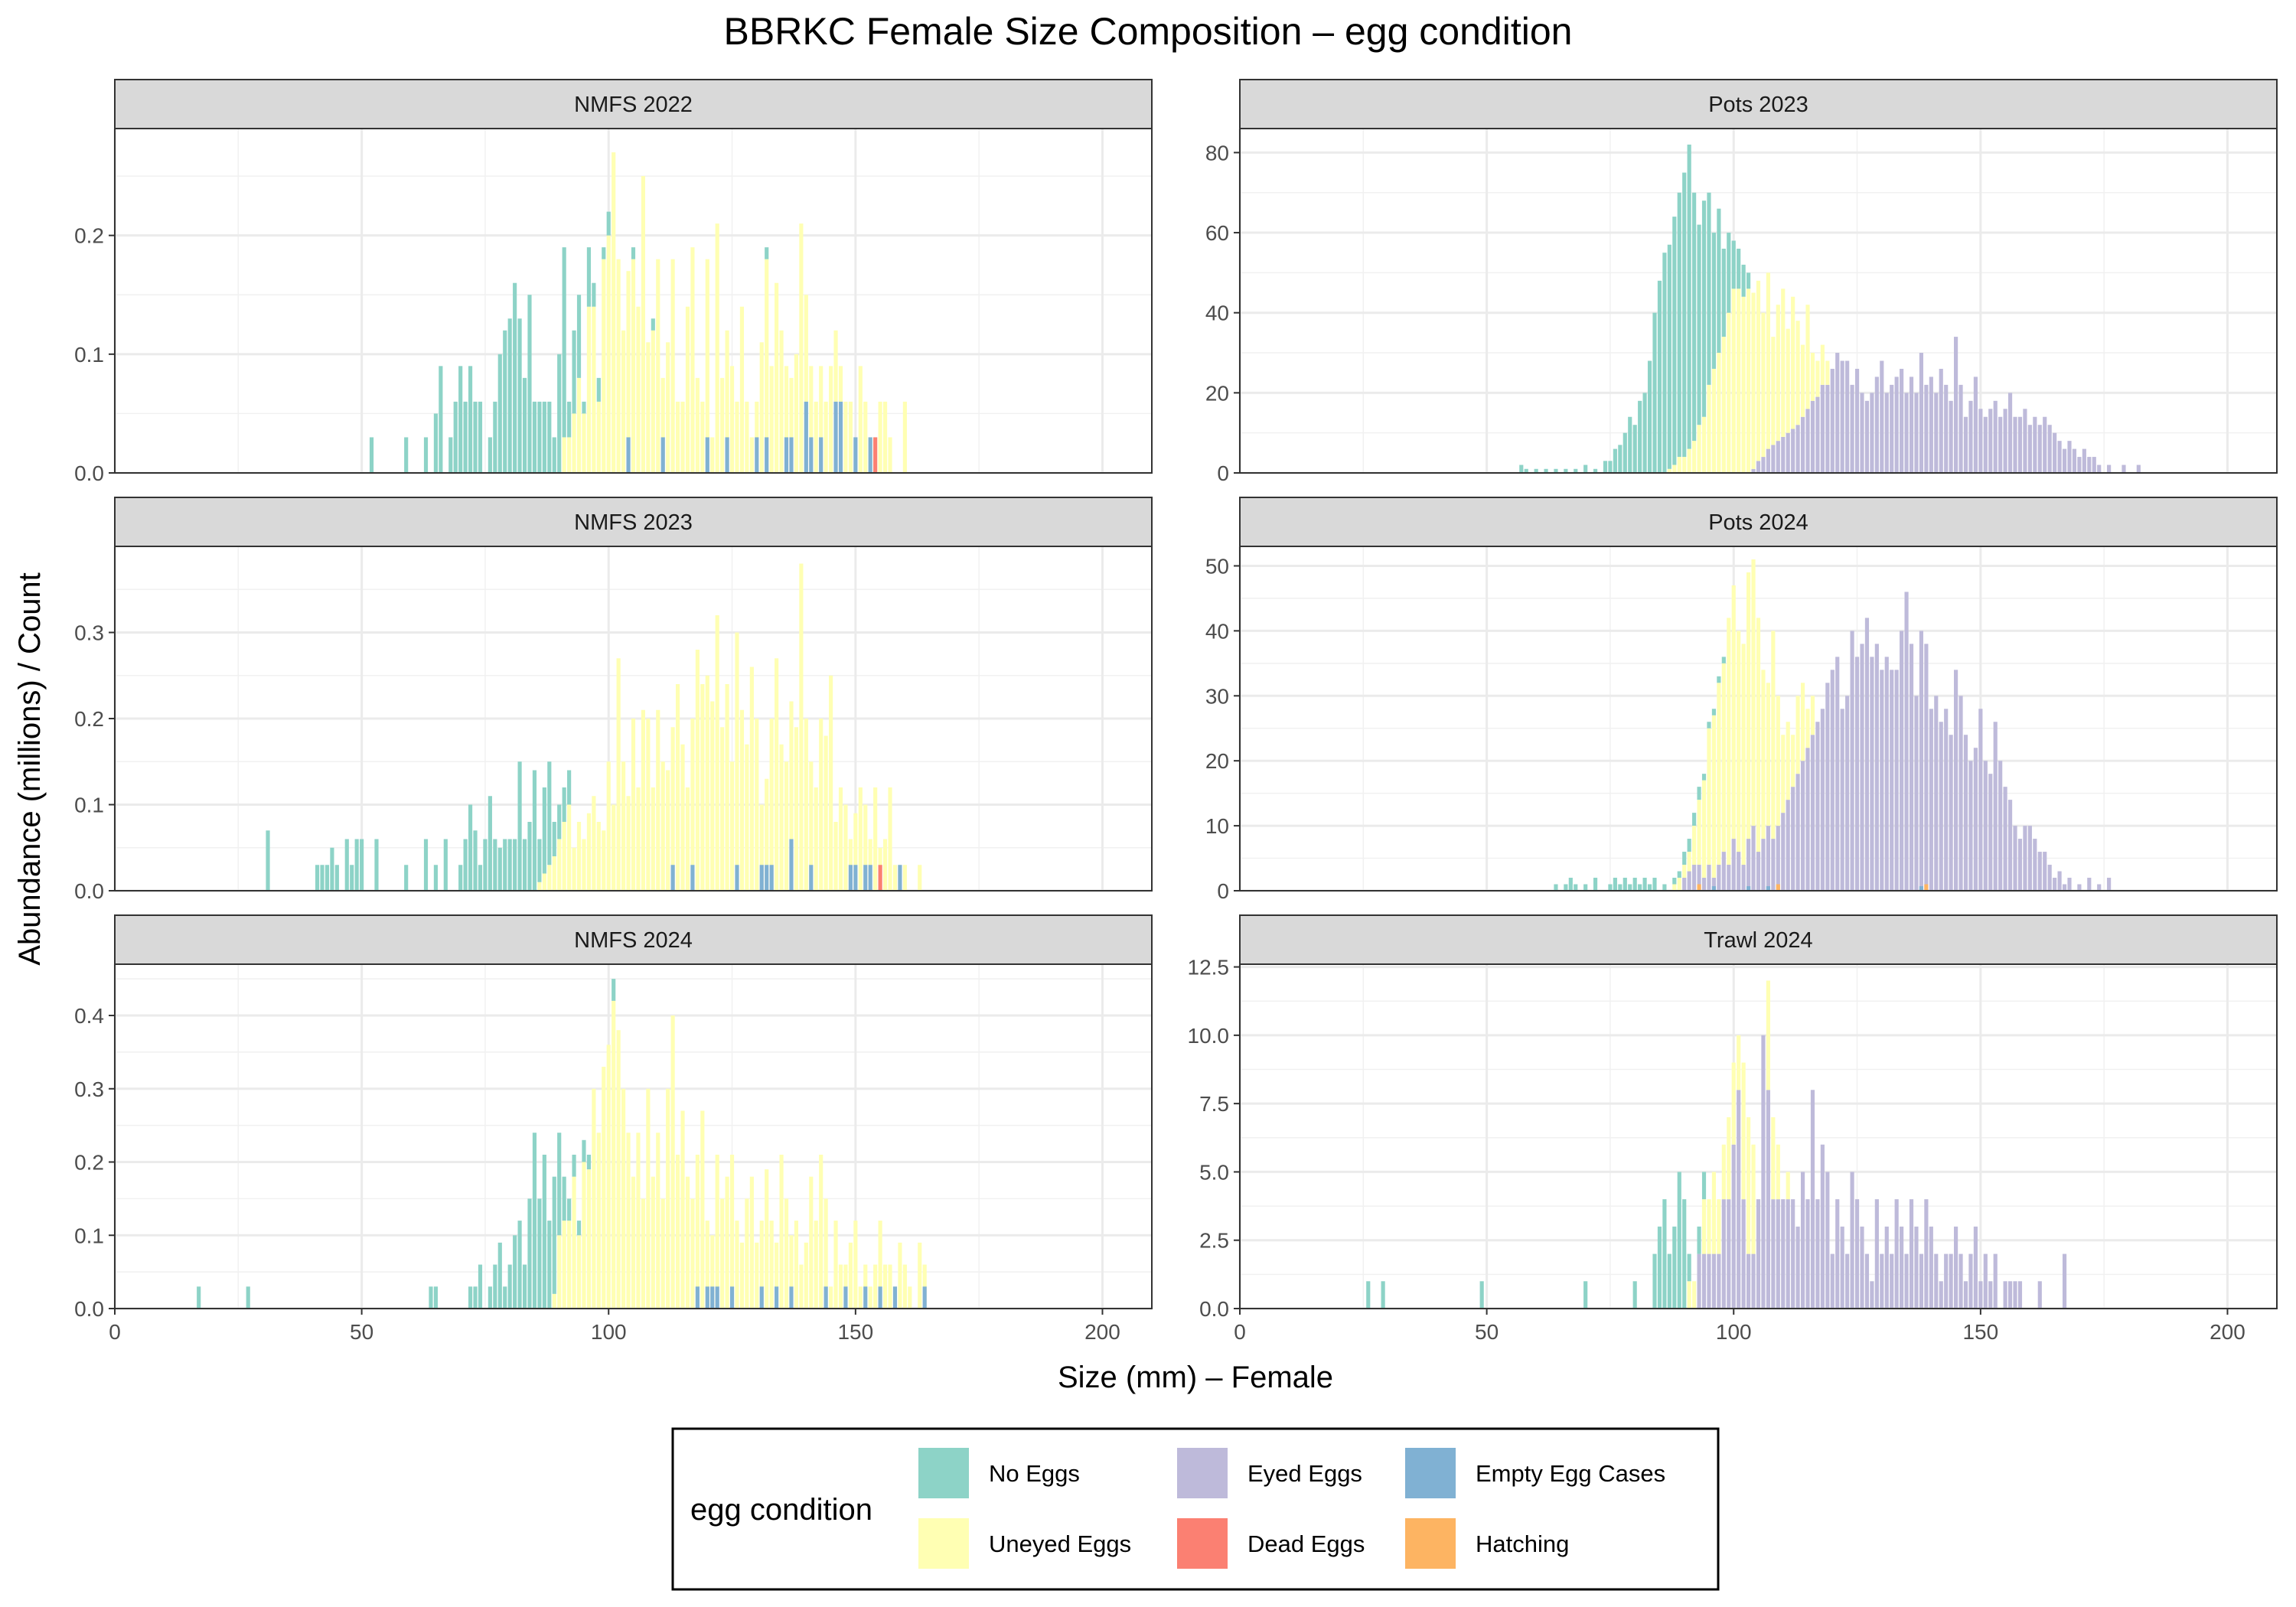 Image resolution: width=2296 pixels, height=1607 pixels. What do you see at coordinates (2227, 1332) in the screenshot?
I see `x-tick-label: 200` at bounding box center [2227, 1332].